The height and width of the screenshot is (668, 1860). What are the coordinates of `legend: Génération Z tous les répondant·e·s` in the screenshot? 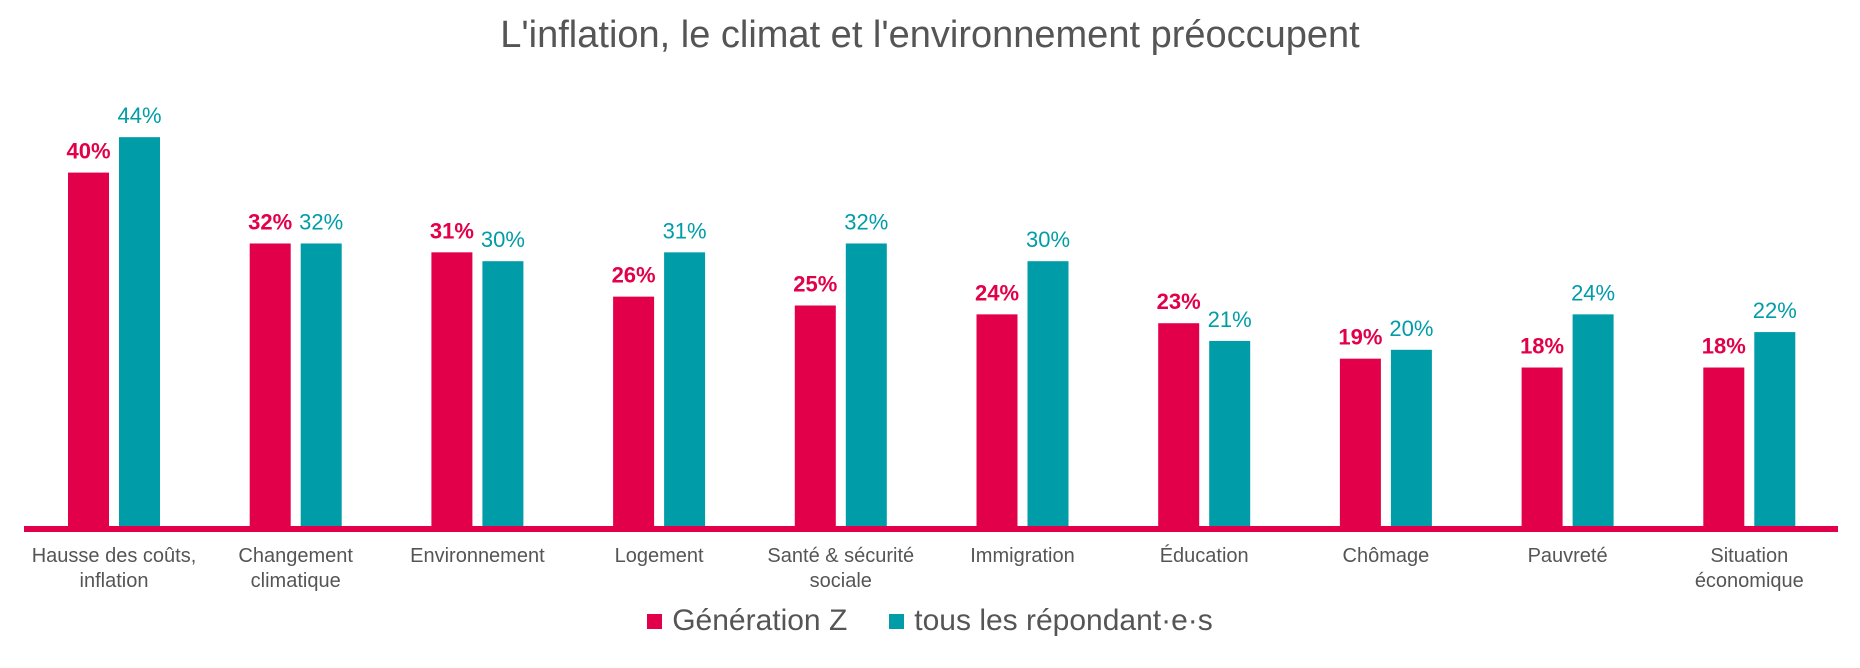 It's located at (930, 621).